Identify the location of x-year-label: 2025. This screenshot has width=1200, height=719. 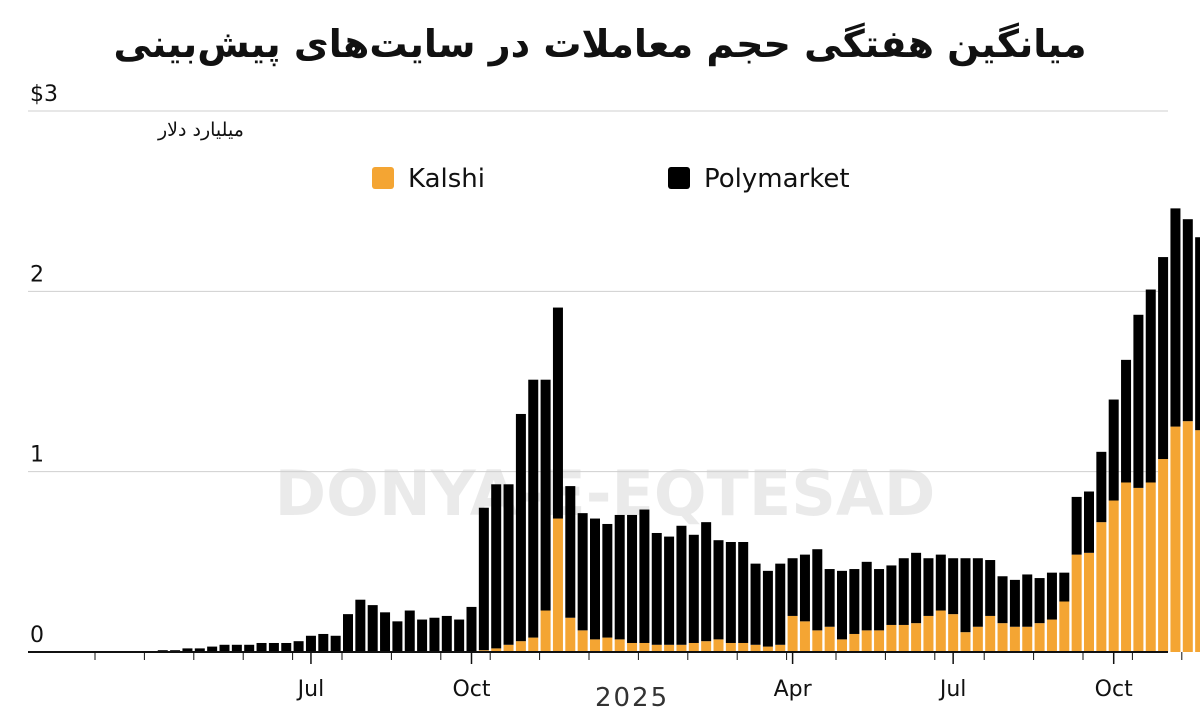
(632, 698).